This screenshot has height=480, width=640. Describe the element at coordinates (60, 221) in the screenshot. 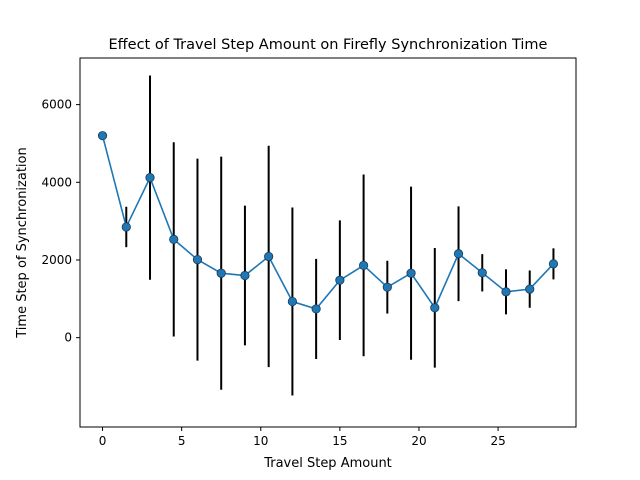

I see `y-axis: 0 2000 4000 6000` at that location.